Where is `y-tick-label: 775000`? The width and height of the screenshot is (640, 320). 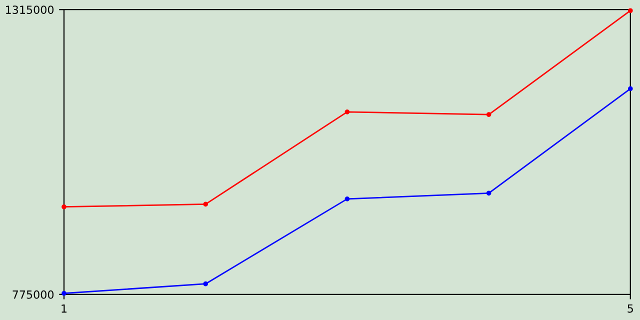 y-tick-label: 775000 is located at coordinates (33, 294).